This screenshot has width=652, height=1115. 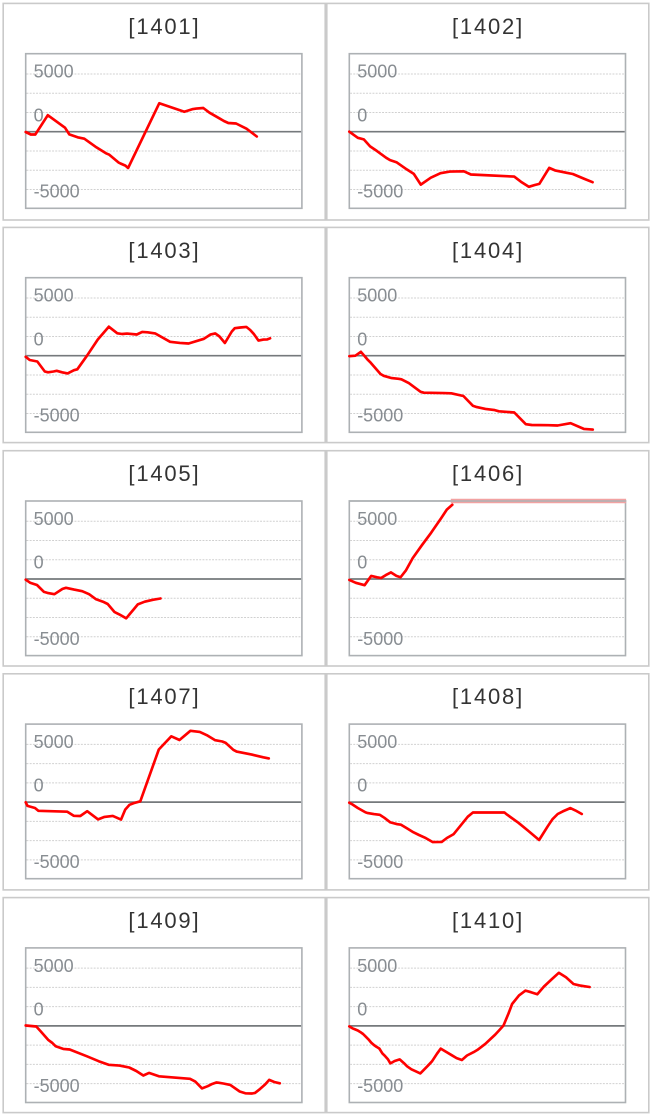 What do you see at coordinates (164, 250) in the screenshot?
I see `svg-text: [1403]` at bounding box center [164, 250].